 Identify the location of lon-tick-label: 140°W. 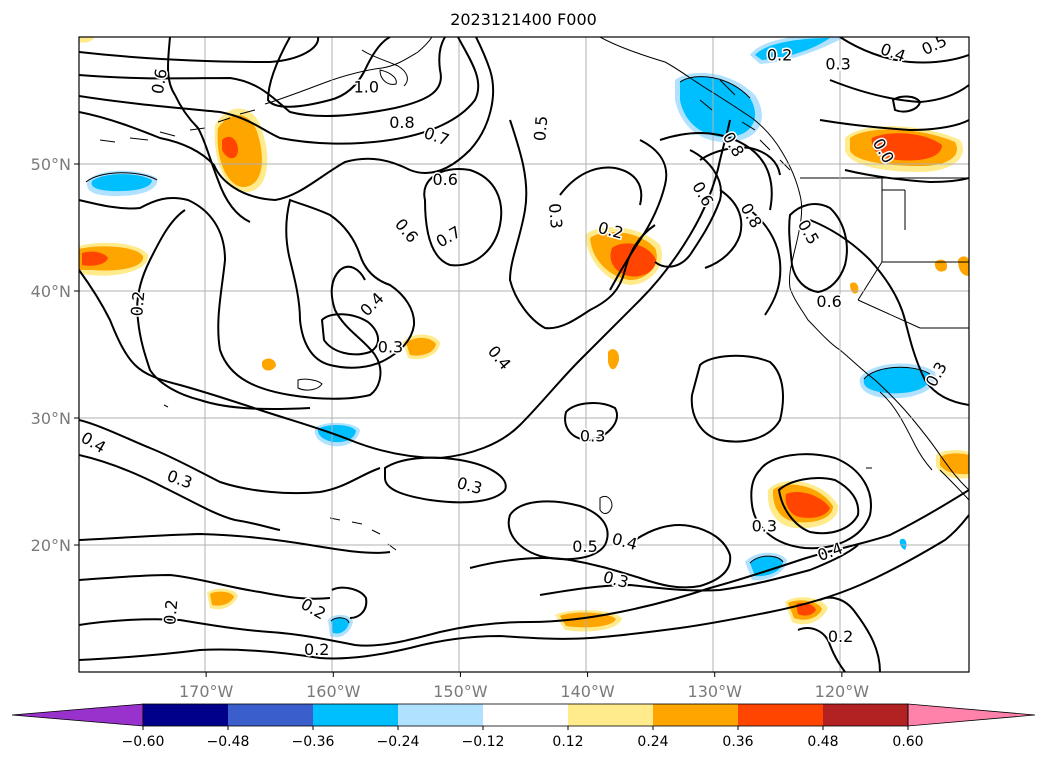
(587, 691).